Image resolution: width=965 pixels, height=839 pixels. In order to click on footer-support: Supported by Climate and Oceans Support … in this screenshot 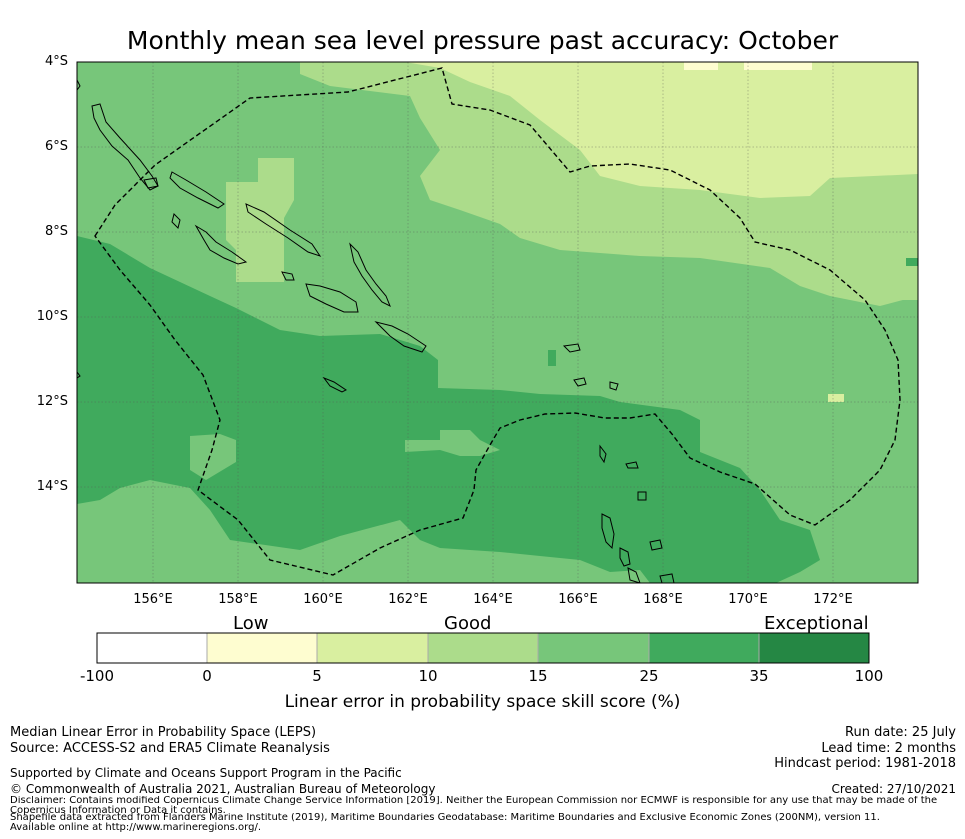, I will do `click(206, 773)`.